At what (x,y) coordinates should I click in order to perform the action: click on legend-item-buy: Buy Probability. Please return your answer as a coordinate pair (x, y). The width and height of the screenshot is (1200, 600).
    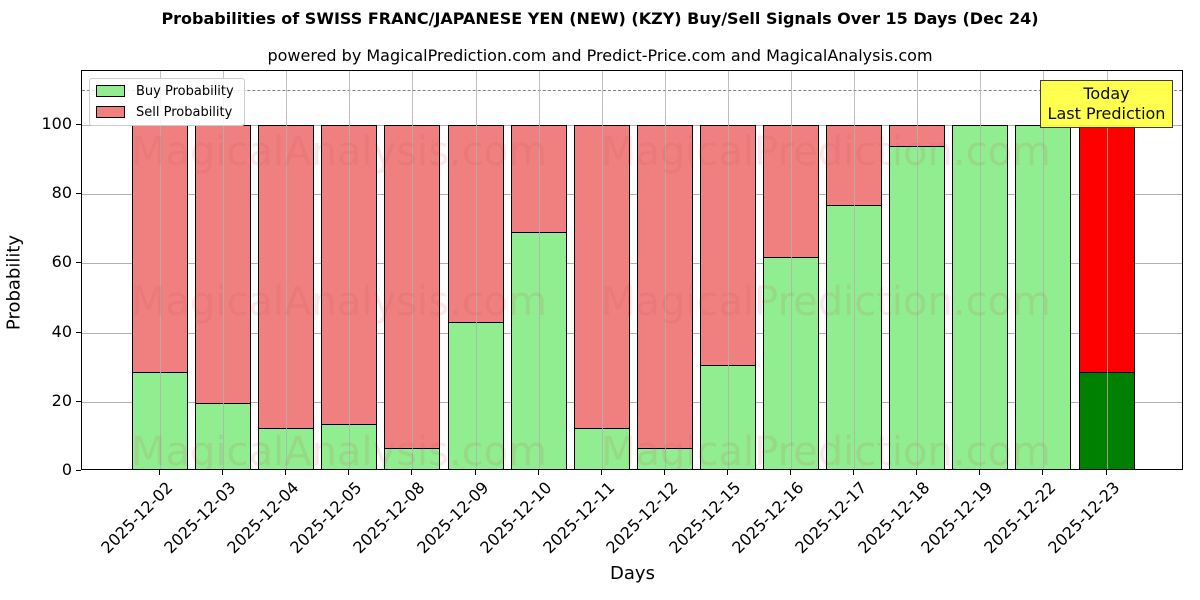
    Looking at the image, I should click on (165, 91).